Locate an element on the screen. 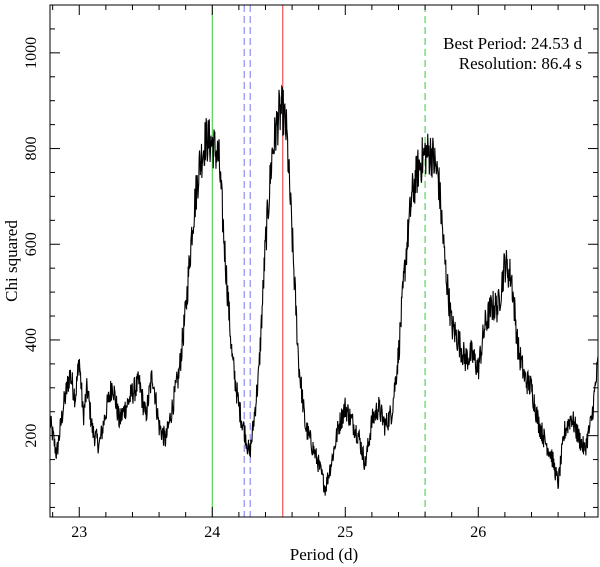 This screenshot has height=567, width=600. best-period-annotation: Best Period: 24.53 d is located at coordinates (512, 43).